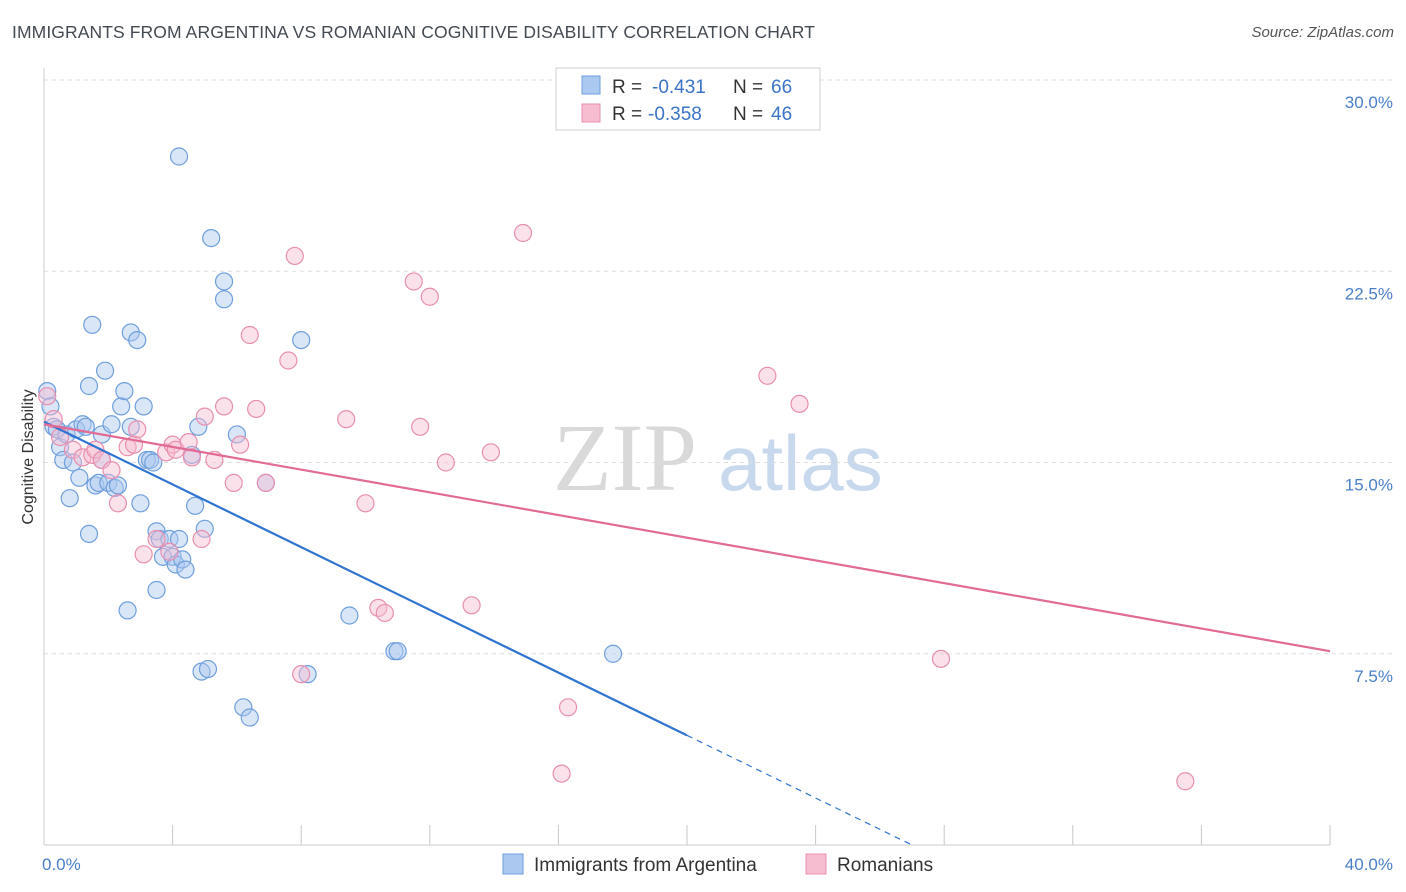 This screenshot has width=1406, height=892. What do you see at coordinates (748, 87) in the screenshot?
I see `legend-n-label-blue: N =` at bounding box center [748, 87].